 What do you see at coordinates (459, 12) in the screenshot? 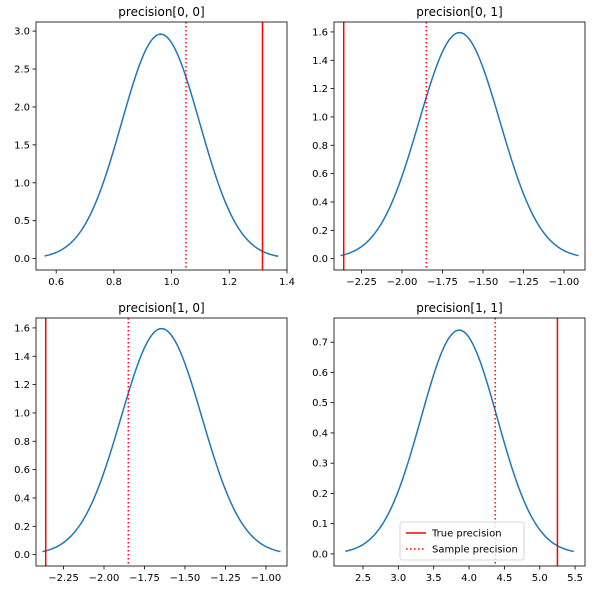
I see `subplot-title: precision[0, 1]` at bounding box center [459, 12].